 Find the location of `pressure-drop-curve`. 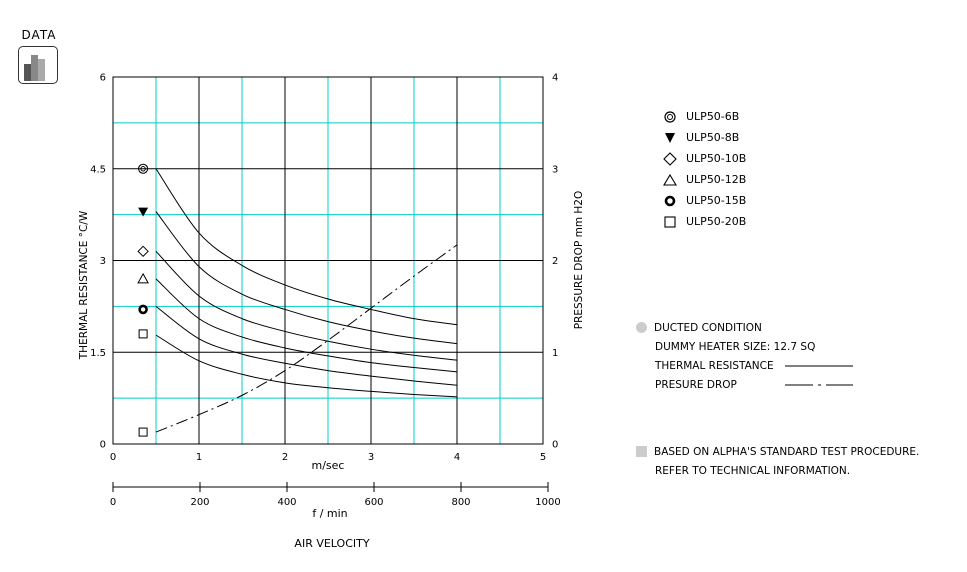

pressure-drop-curve is located at coordinates (306, 338).